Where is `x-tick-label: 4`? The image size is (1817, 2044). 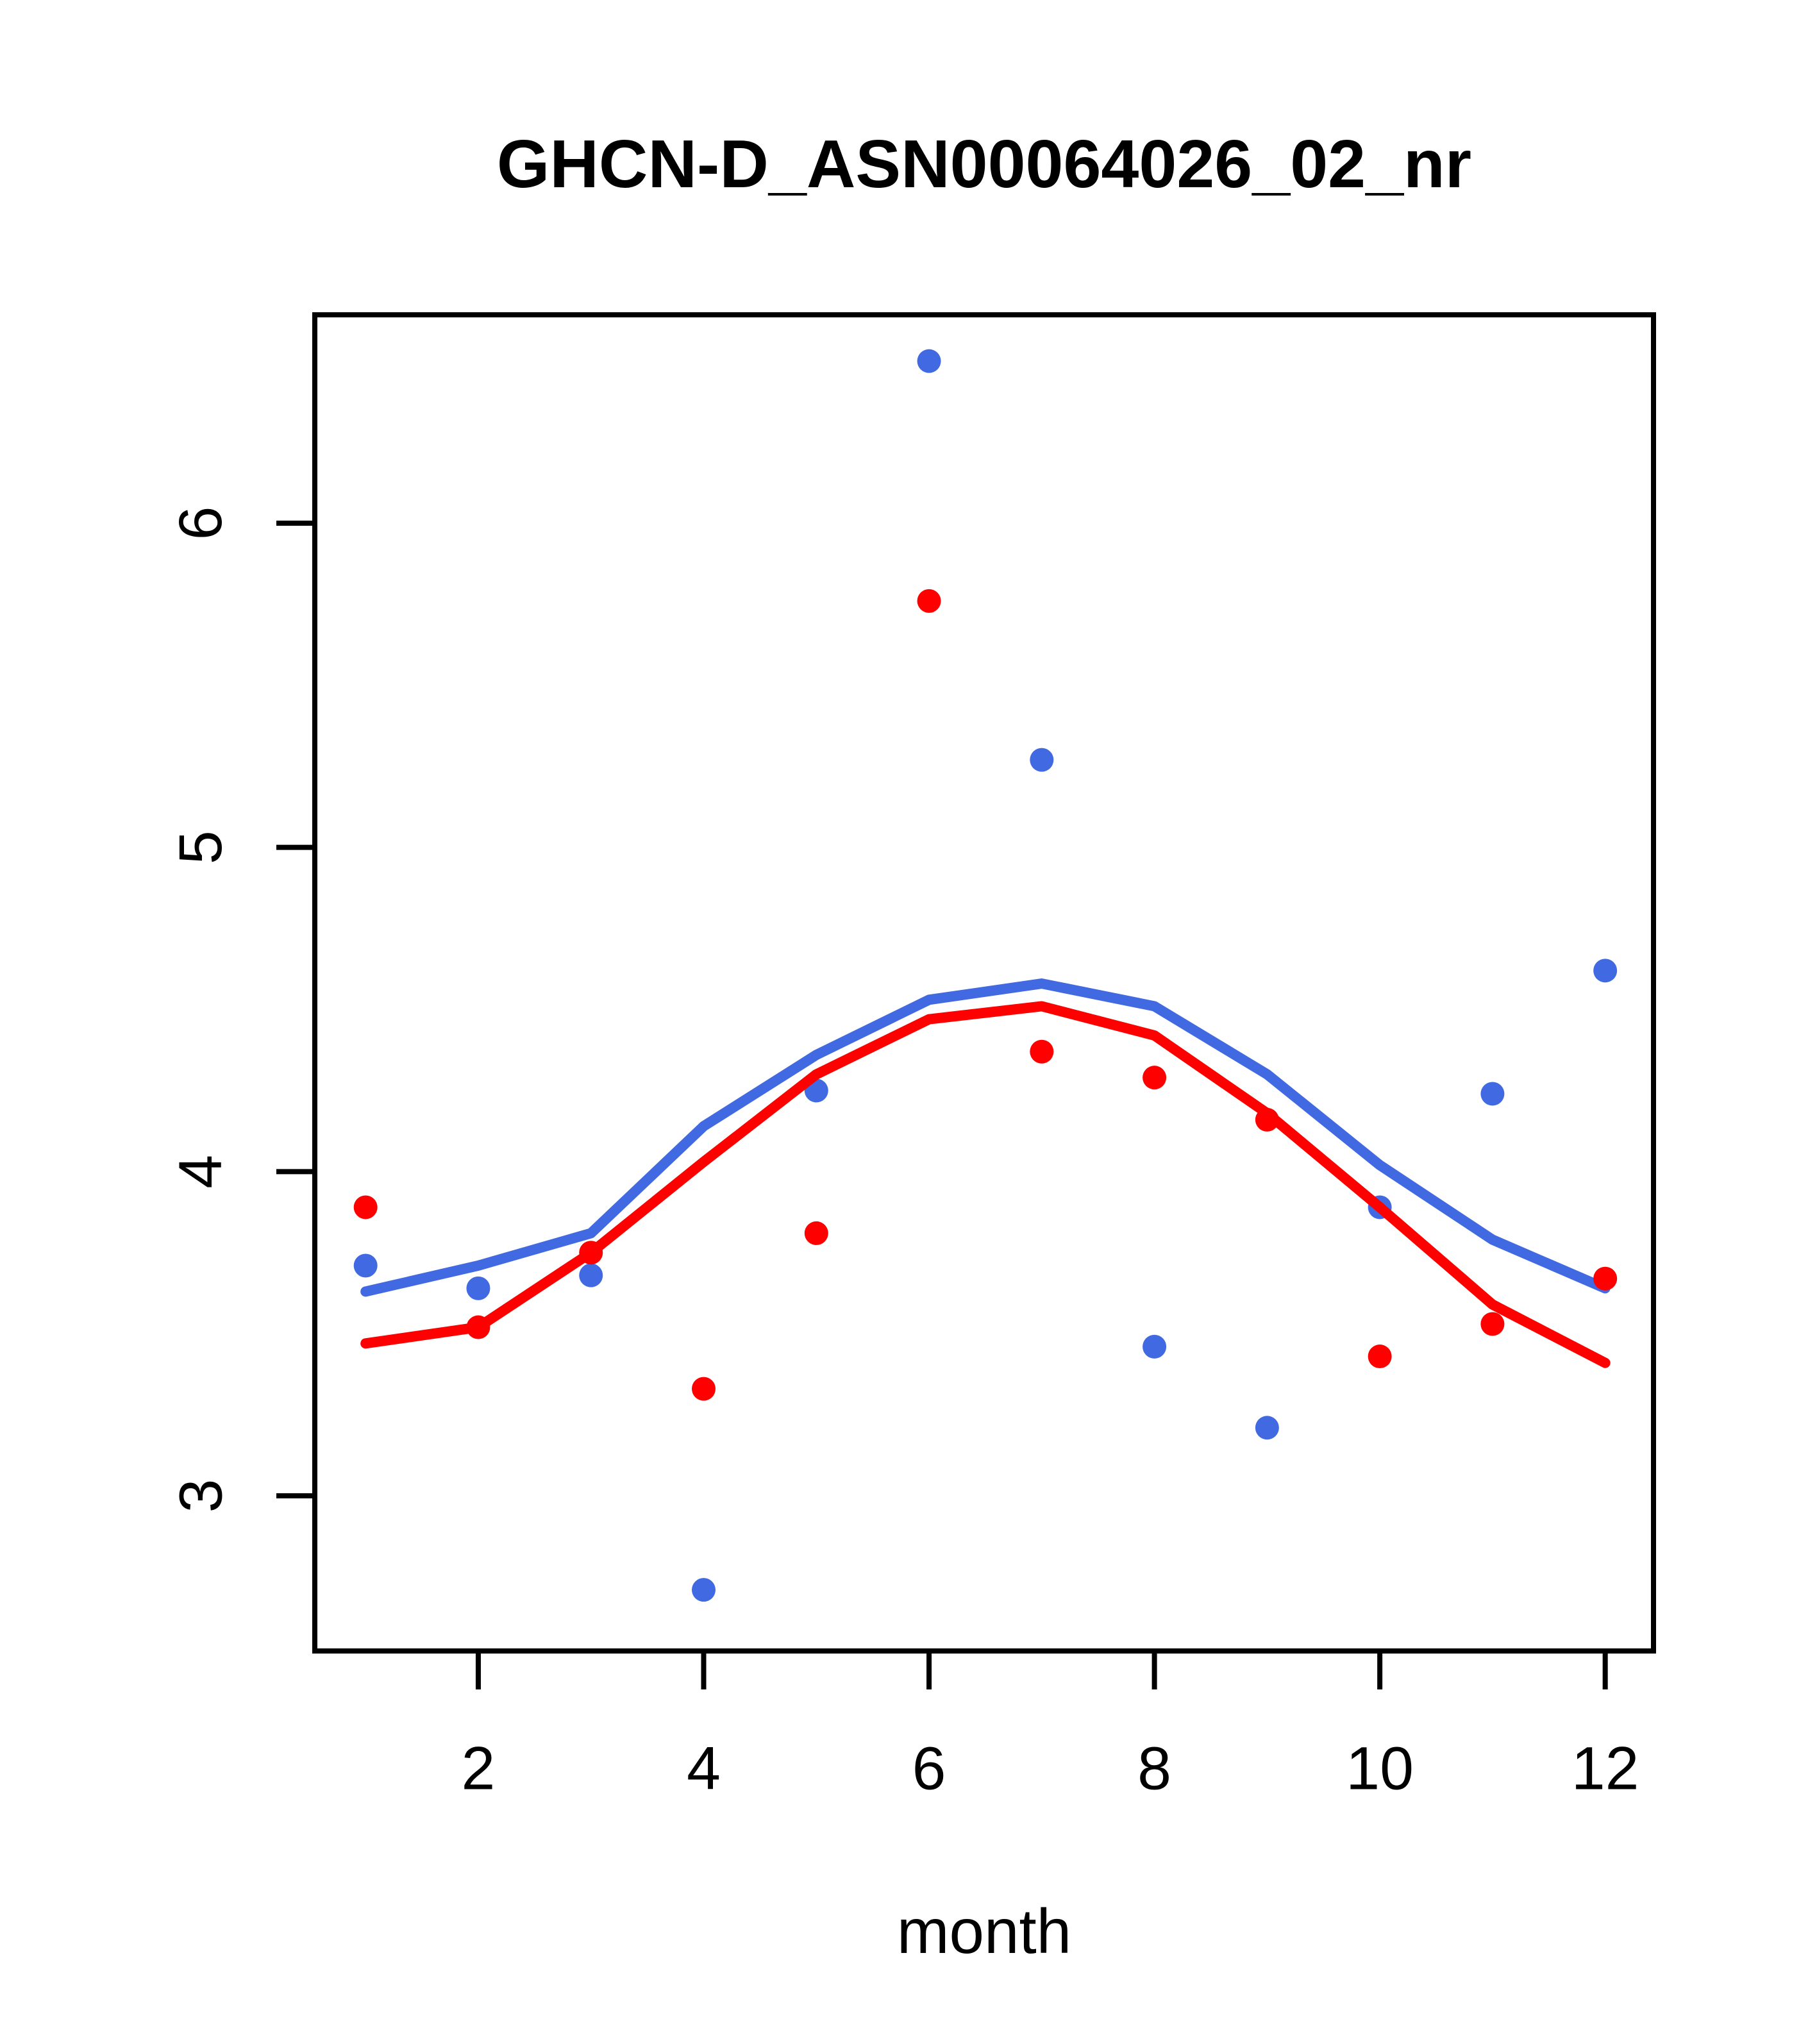
x-tick-label: 4 is located at coordinates (704, 1768).